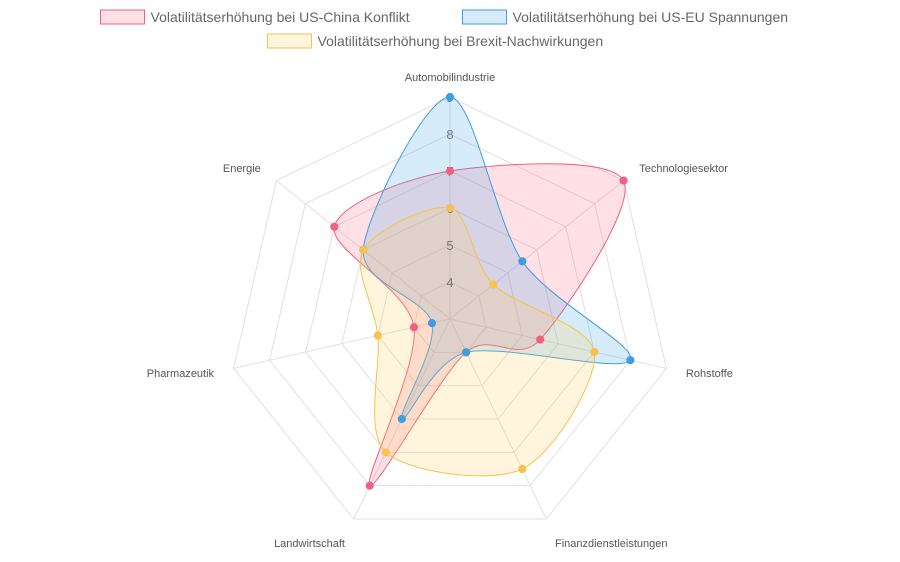 This screenshot has height=562, width=900. I want to click on category-label: Automobilindustrie, so click(450, 78).